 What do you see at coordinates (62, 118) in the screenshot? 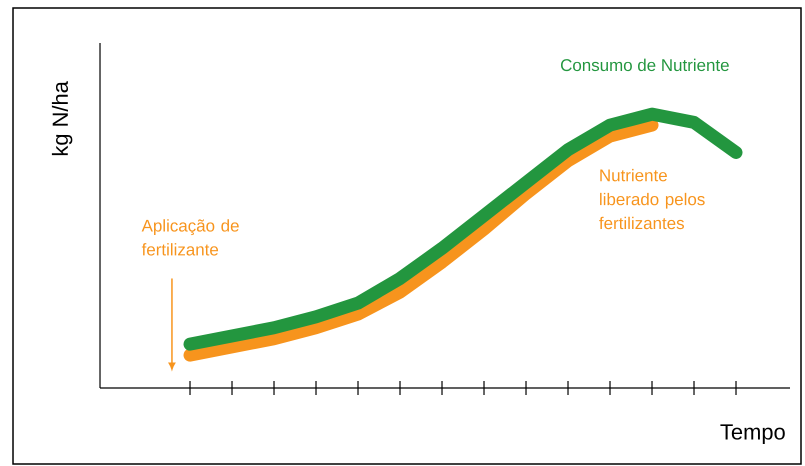
I see `y-axis-title: kg N/ha` at bounding box center [62, 118].